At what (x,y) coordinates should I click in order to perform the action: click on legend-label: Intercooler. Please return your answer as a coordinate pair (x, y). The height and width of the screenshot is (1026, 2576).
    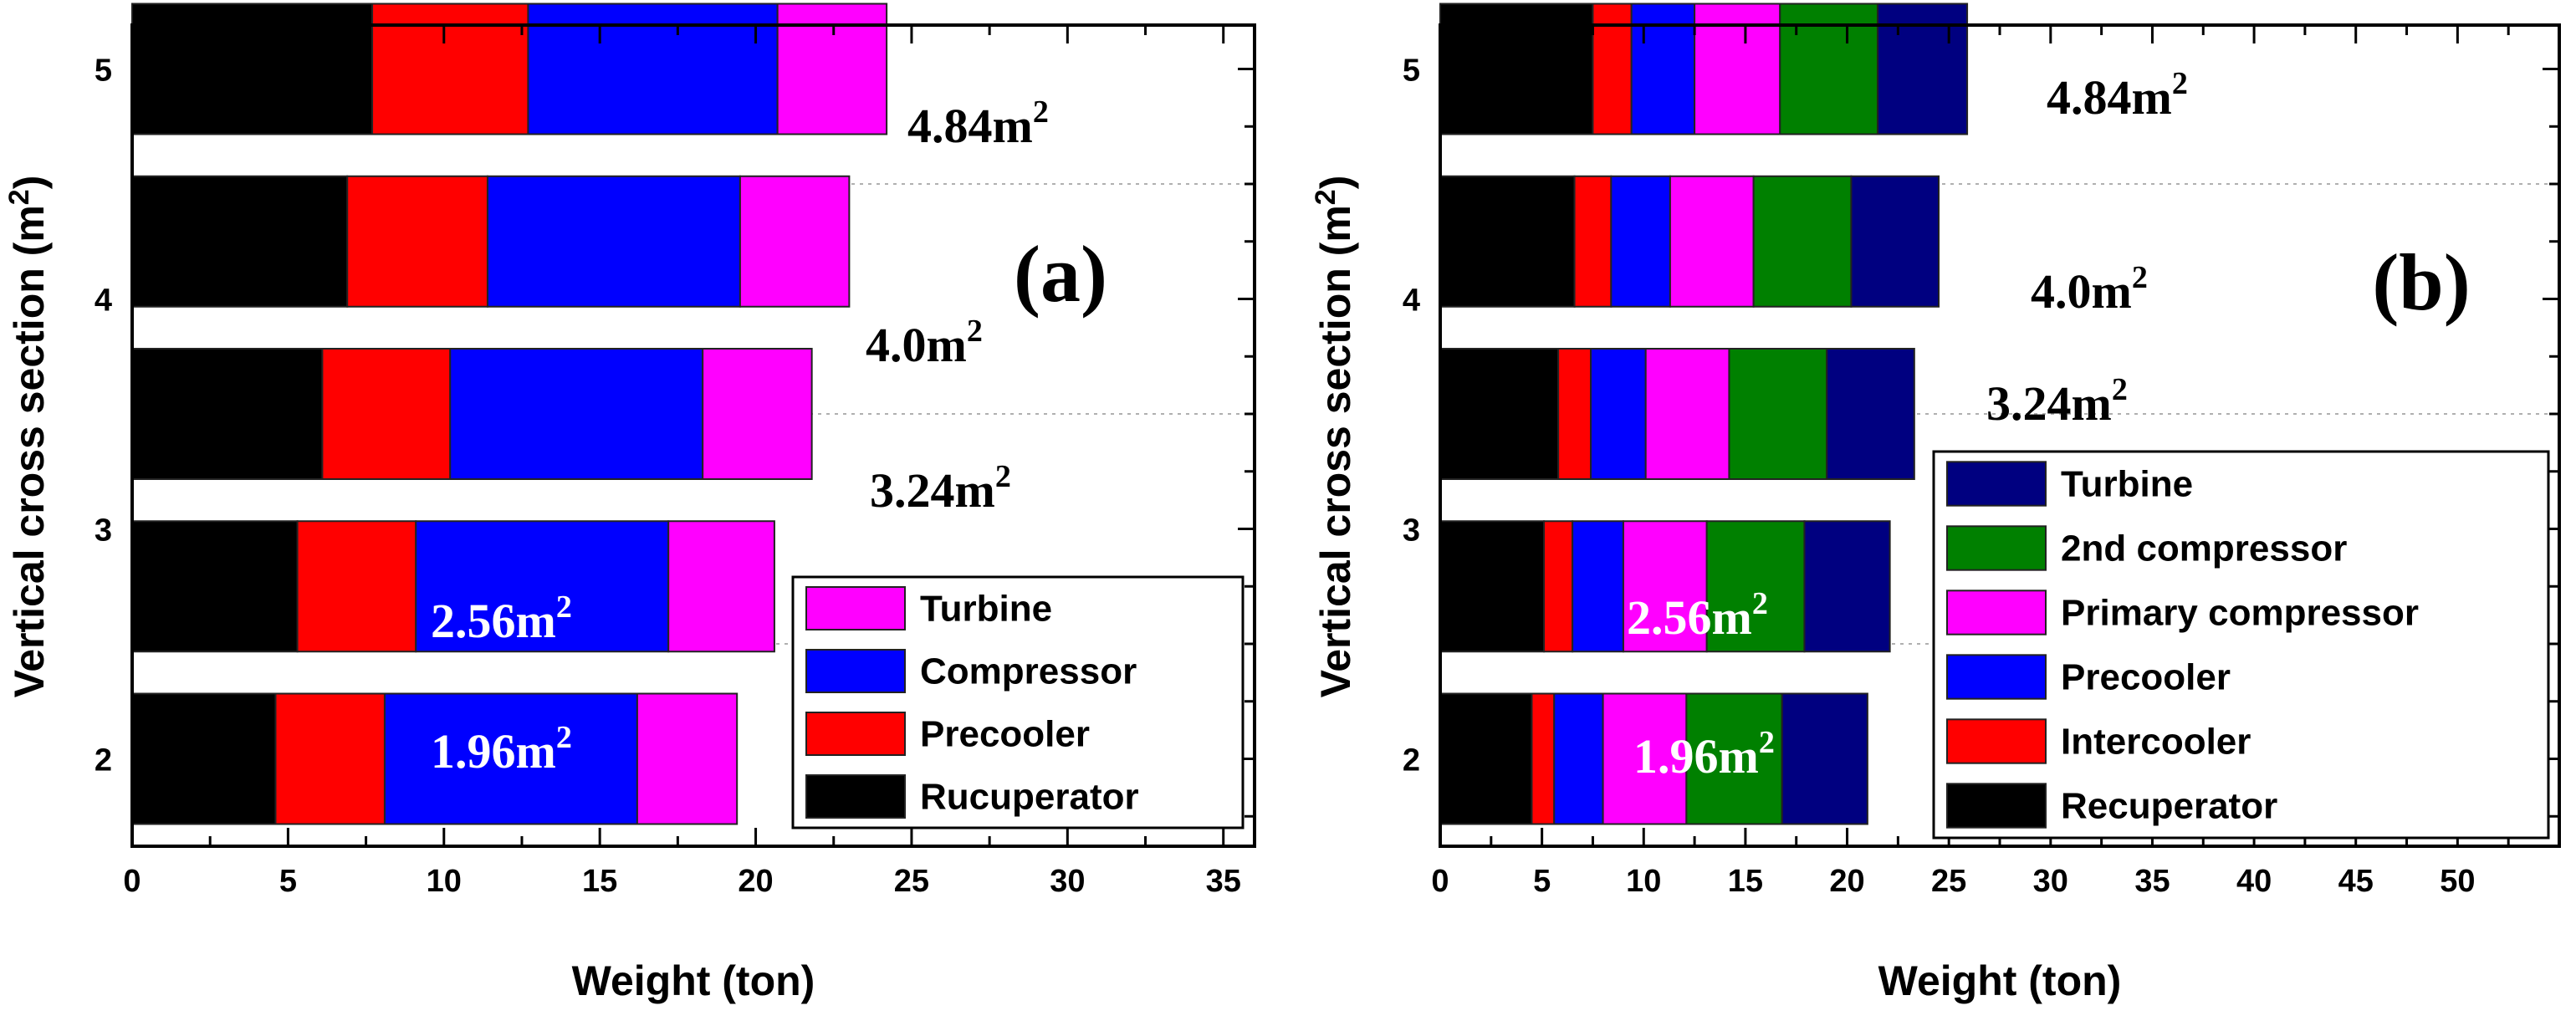
    Looking at the image, I should click on (2156, 742).